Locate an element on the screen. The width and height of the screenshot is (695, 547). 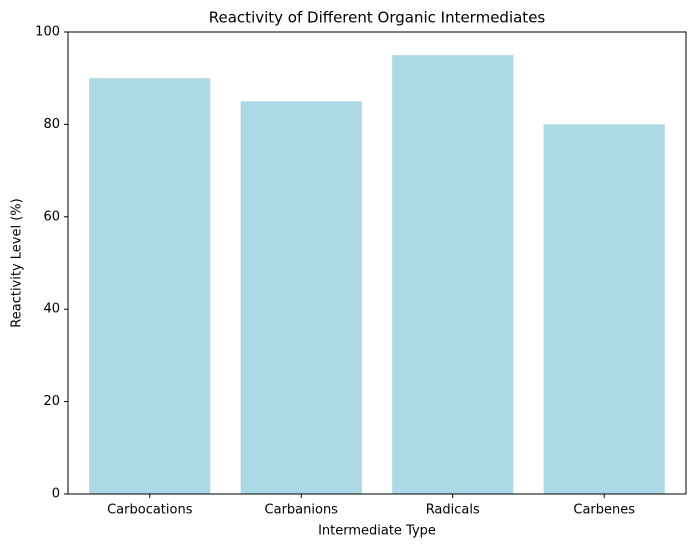
x-tick-label: Carbocations is located at coordinates (150, 510).